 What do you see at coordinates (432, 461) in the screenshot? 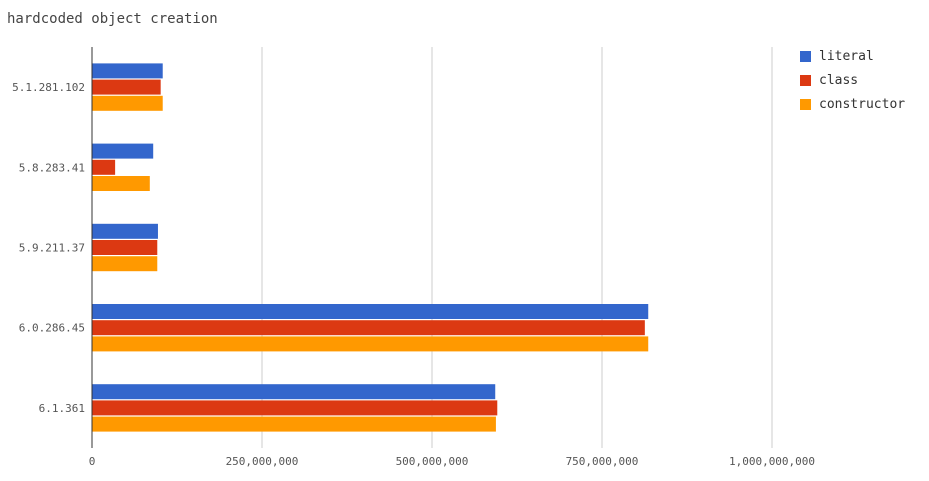
I see `x-tick-label: 500,000,000` at bounding box center [432, 461].